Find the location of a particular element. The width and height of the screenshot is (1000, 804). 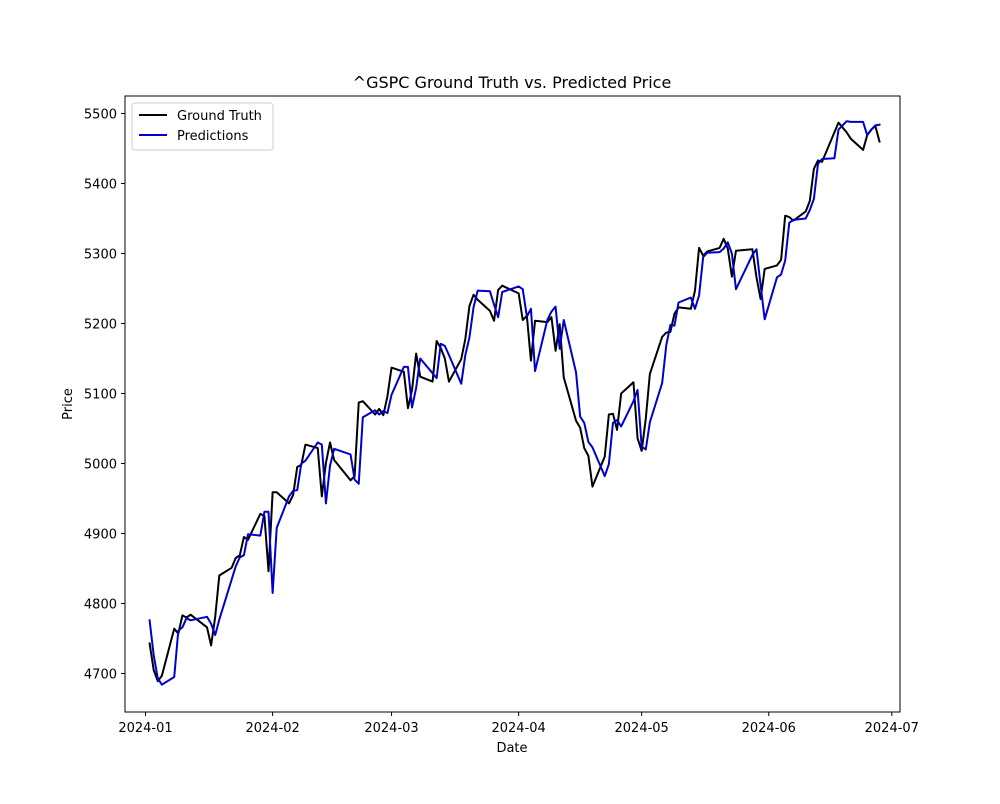

y-axis: 4700 4800 4900 5000 5100 5200 5300 5400 5500 is located at coordinates (104, 395).